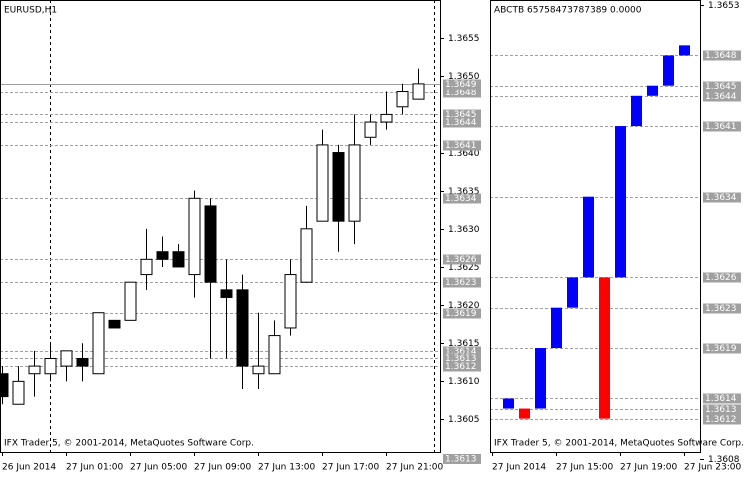  What do you see at coordinates (568, 11) in the screenshot?
I see `chart-title: ABCTB 65758473787389 0.0000` at bounding box center [568, 11].